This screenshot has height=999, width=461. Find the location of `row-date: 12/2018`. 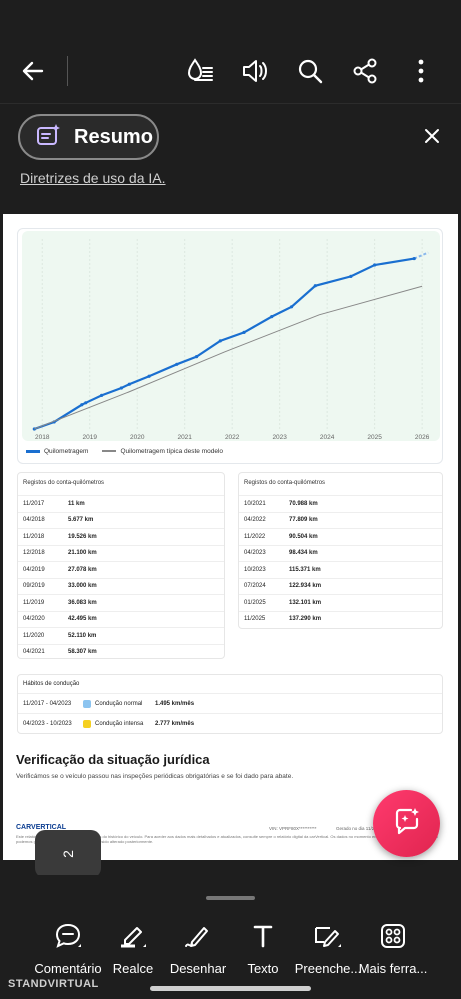

row-date: 12/2018 is located at coordinates (34, 553).